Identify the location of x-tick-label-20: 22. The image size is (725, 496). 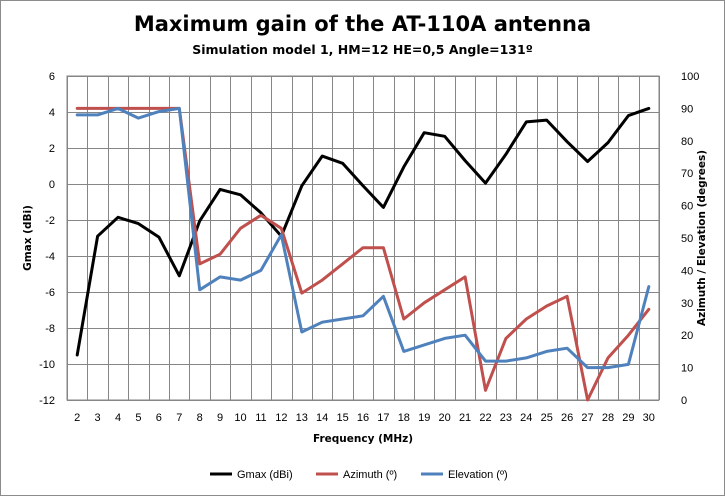
(485, 418).